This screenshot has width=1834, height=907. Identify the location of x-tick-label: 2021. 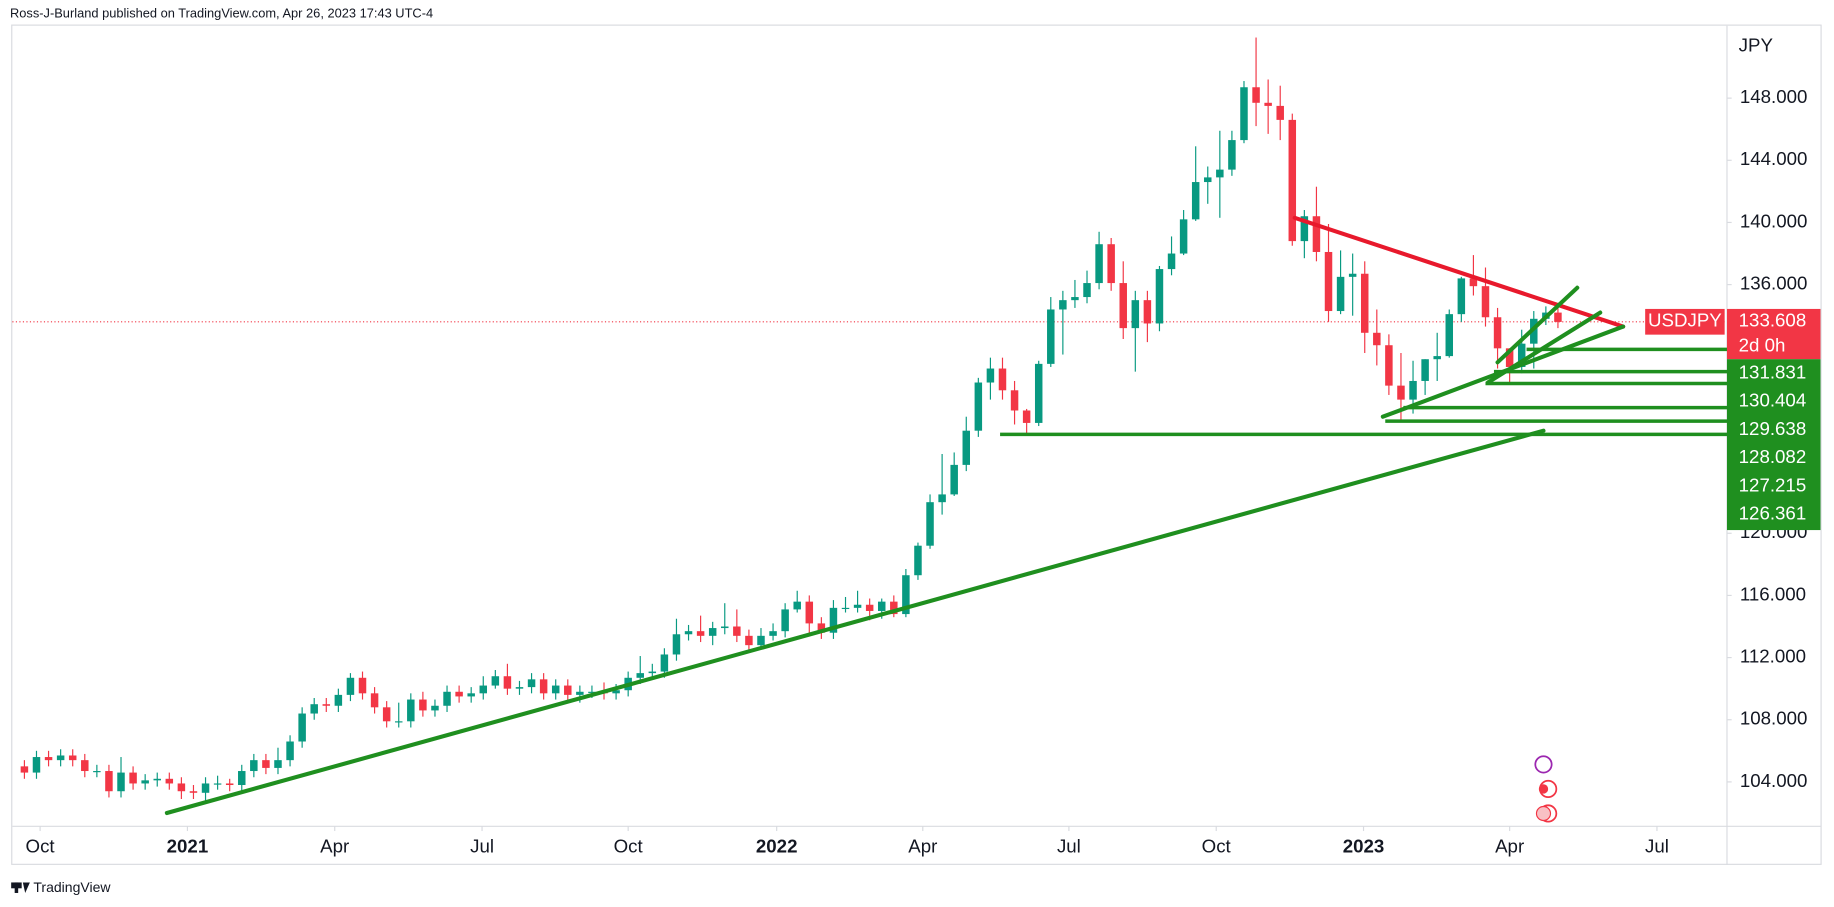
(188, 845).